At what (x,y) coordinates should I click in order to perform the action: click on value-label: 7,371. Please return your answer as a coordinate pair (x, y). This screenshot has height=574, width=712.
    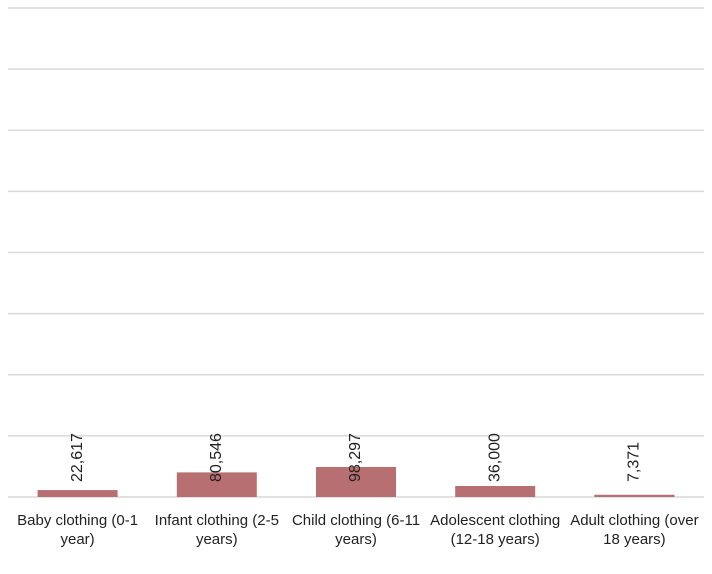
    Looking at the image, I should click on (634, 462).